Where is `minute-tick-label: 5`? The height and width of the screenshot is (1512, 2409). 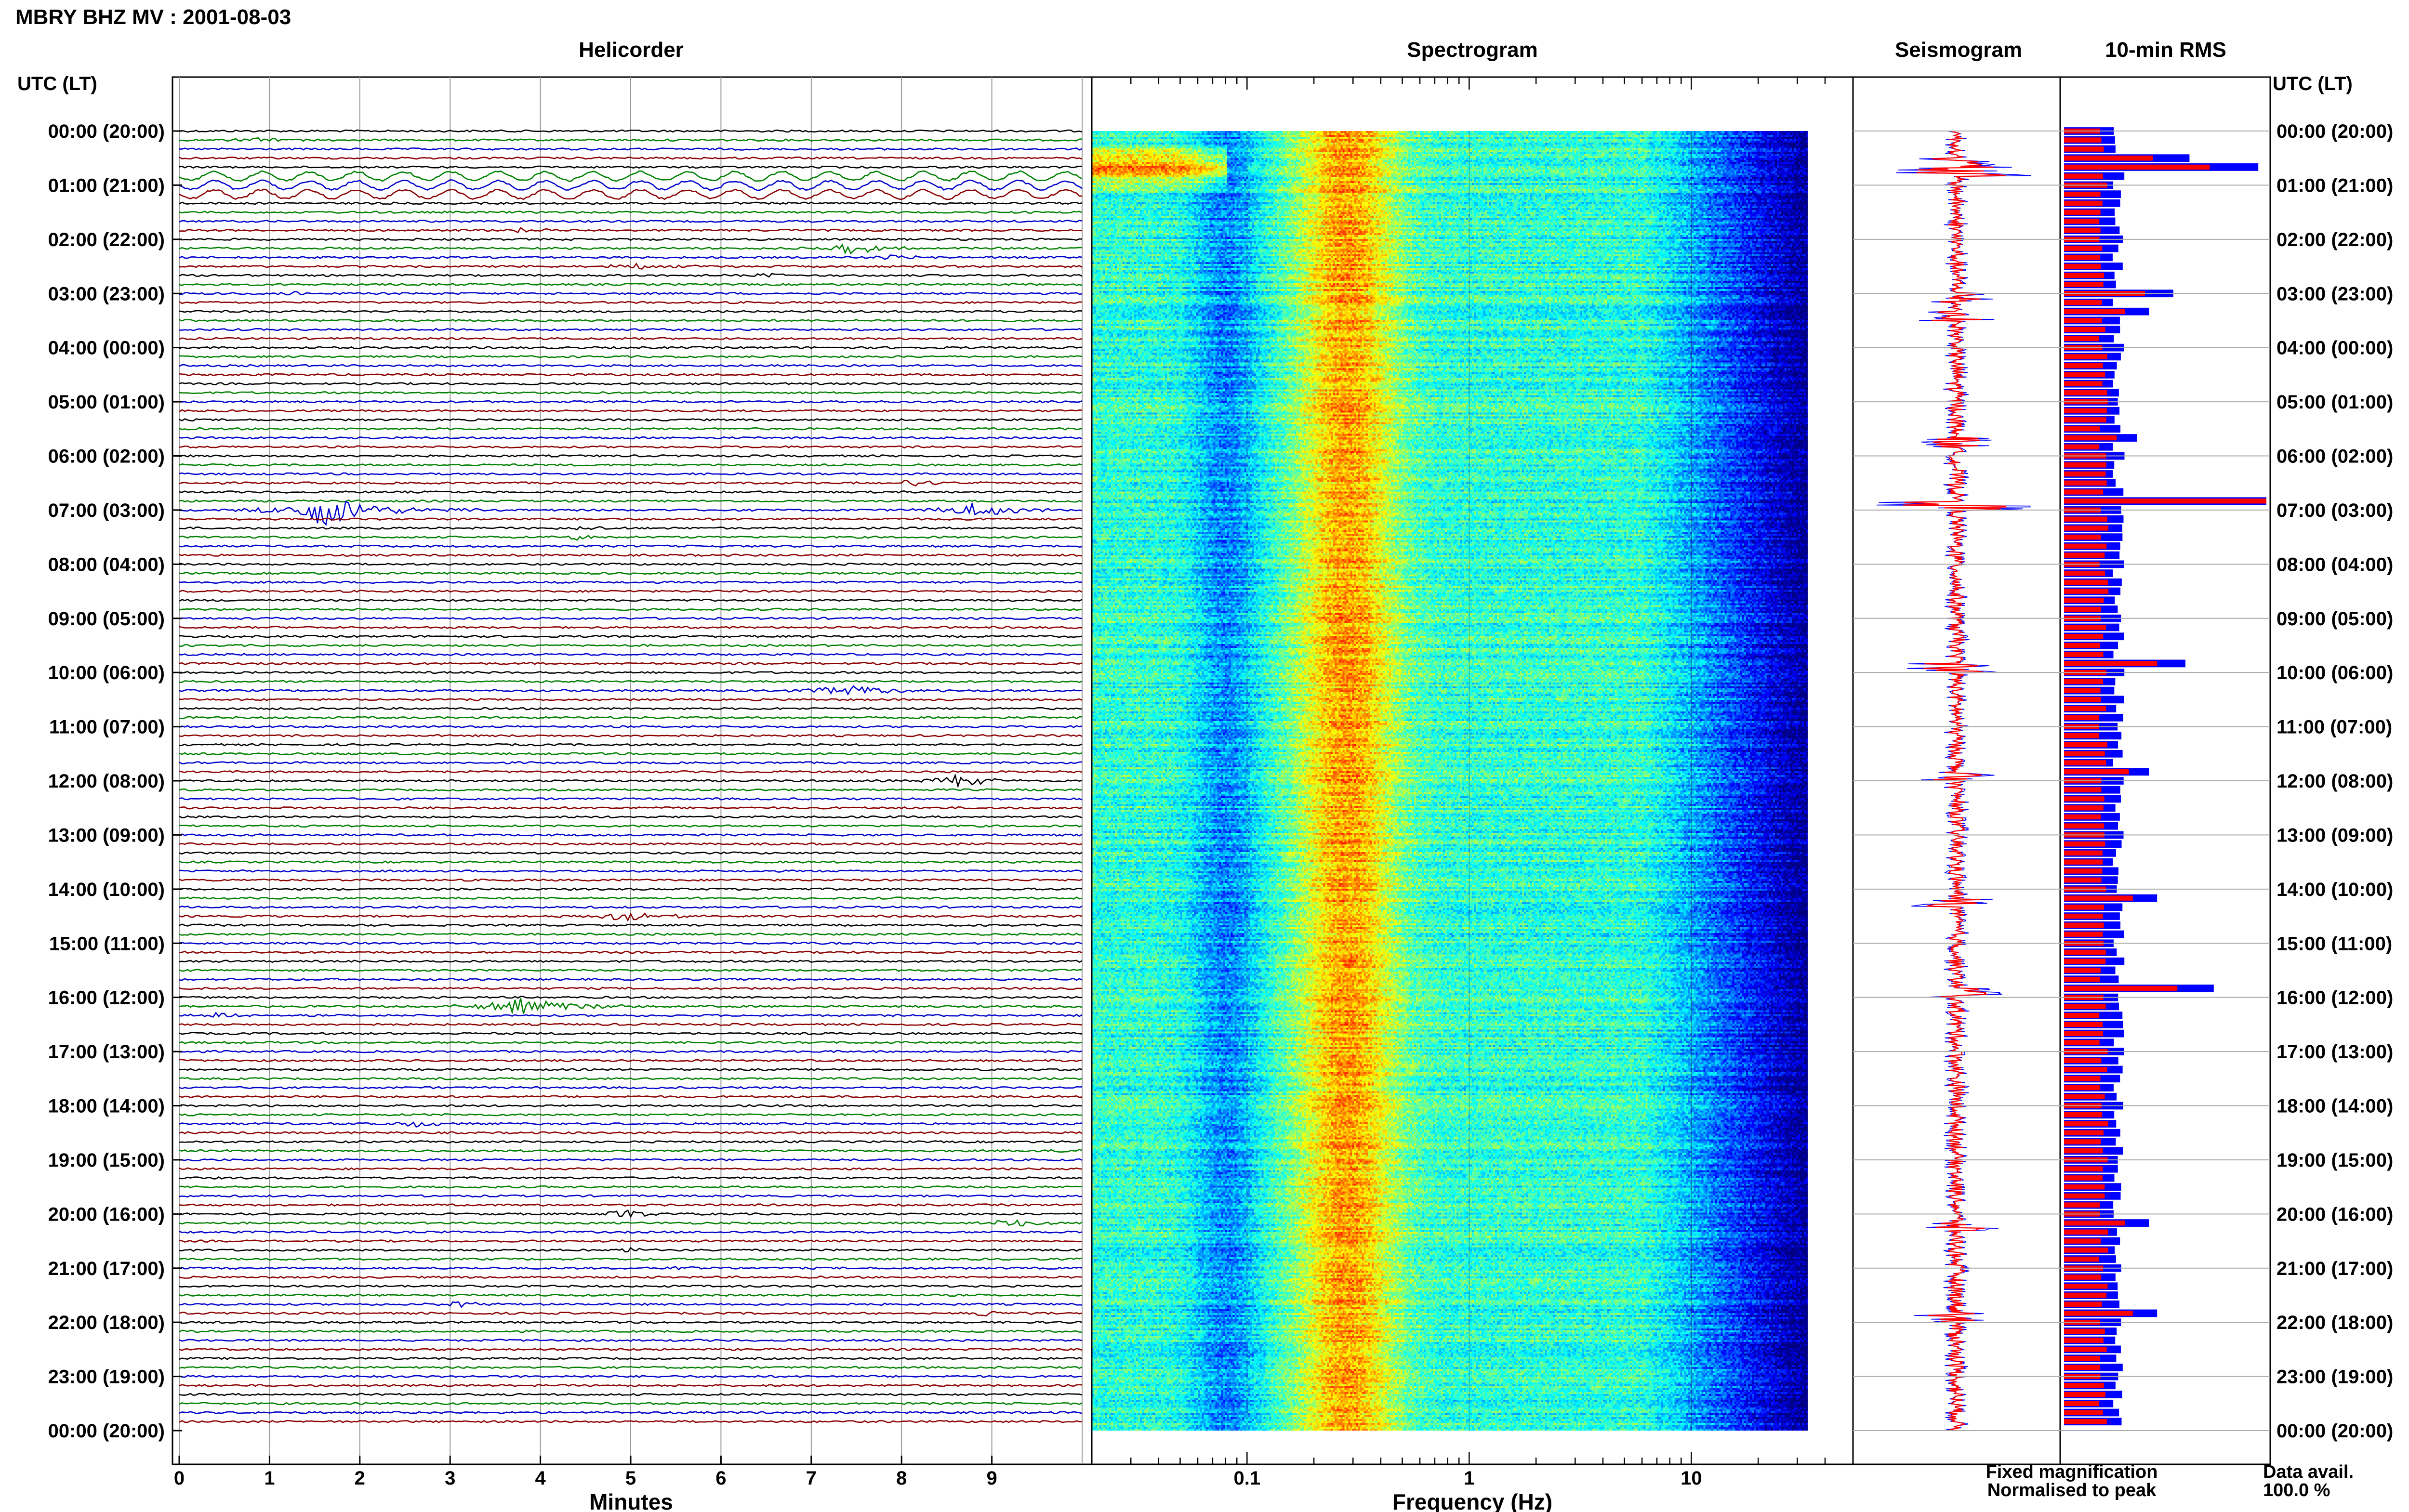
minute-tick-label: 5 is located at coordinates (630, 1478).